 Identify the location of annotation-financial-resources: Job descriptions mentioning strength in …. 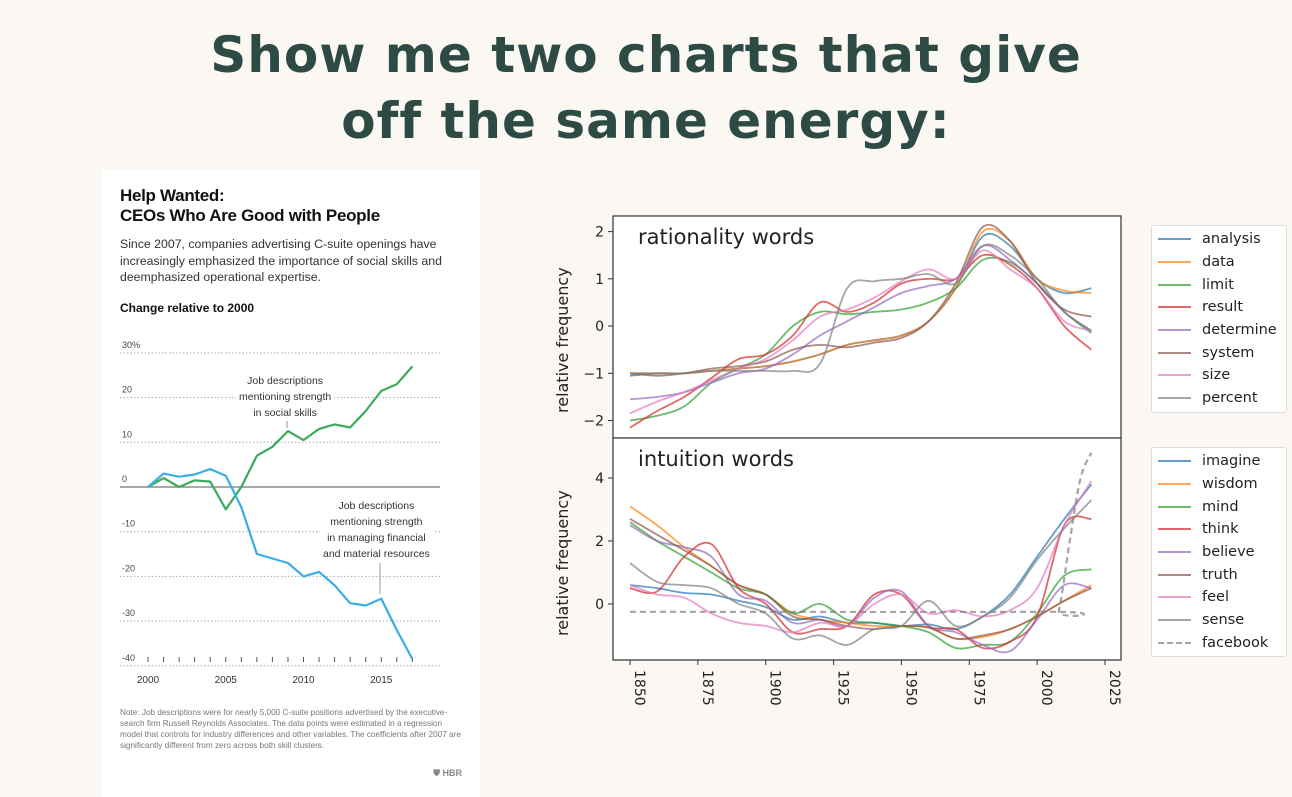
(376, 530).